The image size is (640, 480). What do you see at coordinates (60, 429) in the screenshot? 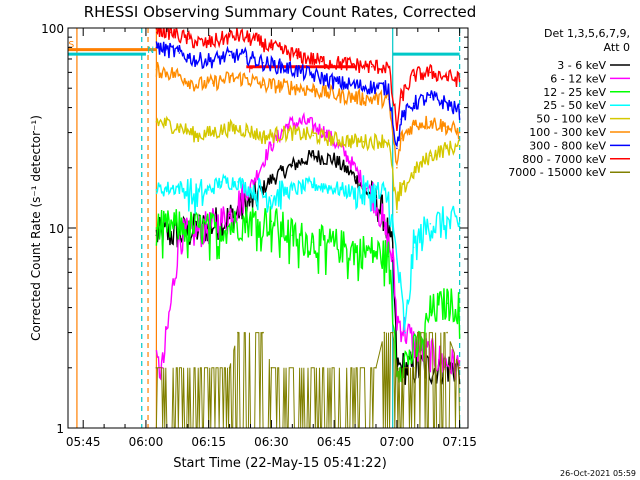
I see `y-tick-label-0: 1` at bounding box center [60, 429].